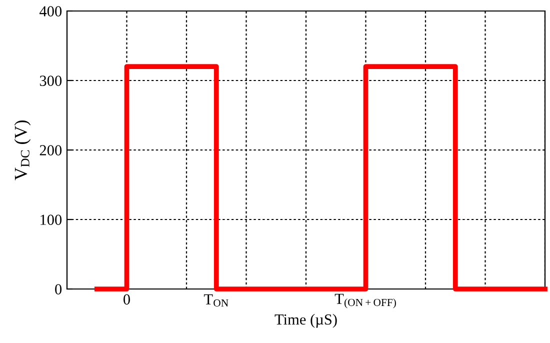 This screenshot has height=343, width=550. I want to click on y-tick-label: 400, so click(51, 11).